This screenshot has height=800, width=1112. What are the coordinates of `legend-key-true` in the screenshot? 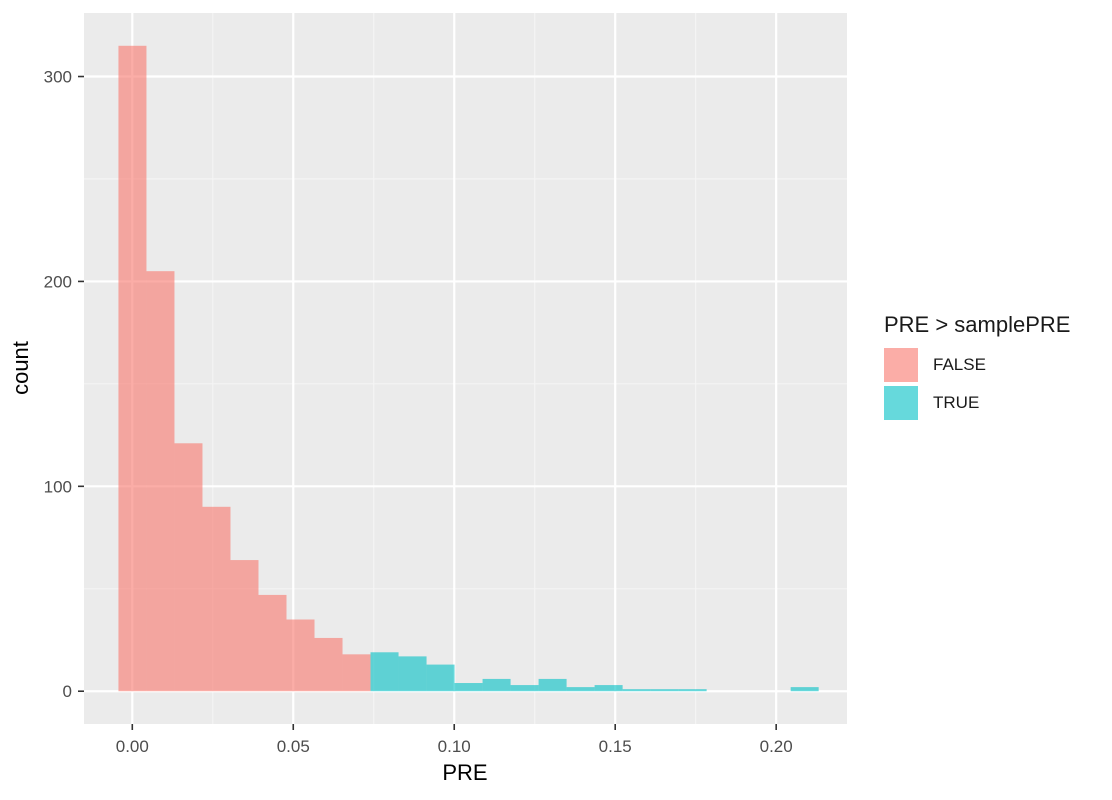 It's located at (901, 403).